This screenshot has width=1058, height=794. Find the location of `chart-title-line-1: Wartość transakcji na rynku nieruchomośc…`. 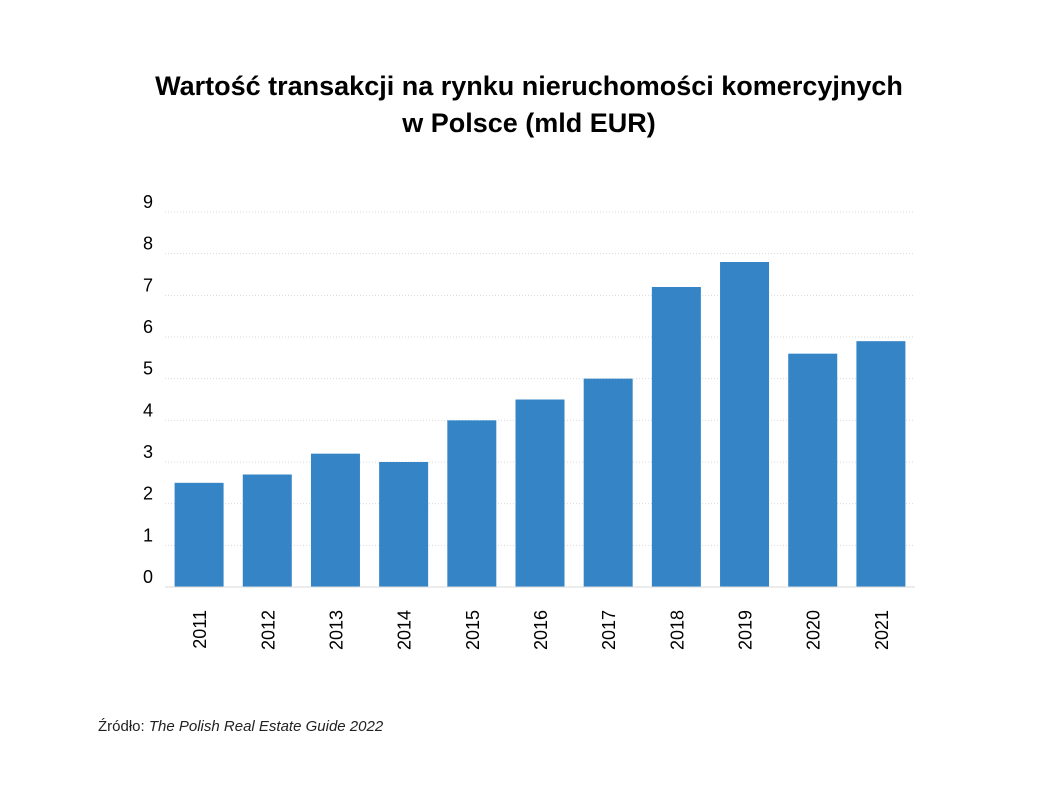

chart-title-line-1: Wartość transakcji na rynku nieruchomośc… is located at coordinates (529, 86).